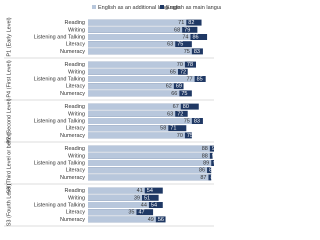 Image resolution: width=320 pixels, height=240 pixels. I want to click on value-label: 56, so click(161, 220).